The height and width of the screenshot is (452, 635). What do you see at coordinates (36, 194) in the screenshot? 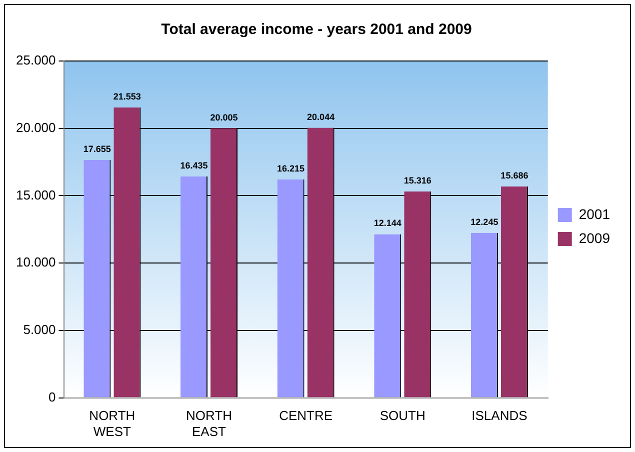
I see `y-tick-label: 15.000` at bounding box center [36, 194].